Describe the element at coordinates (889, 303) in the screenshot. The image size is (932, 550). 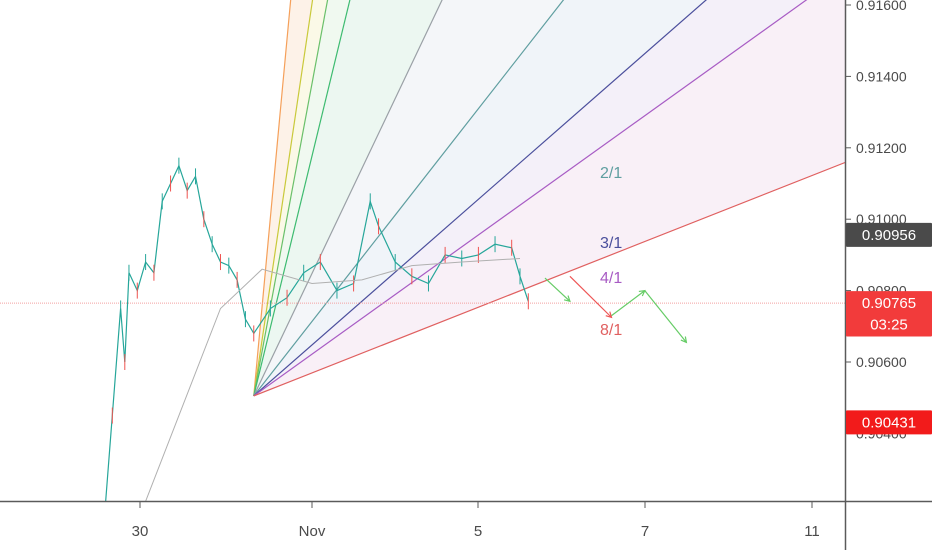
I see `price-tag-label: 0.90765` at that location.